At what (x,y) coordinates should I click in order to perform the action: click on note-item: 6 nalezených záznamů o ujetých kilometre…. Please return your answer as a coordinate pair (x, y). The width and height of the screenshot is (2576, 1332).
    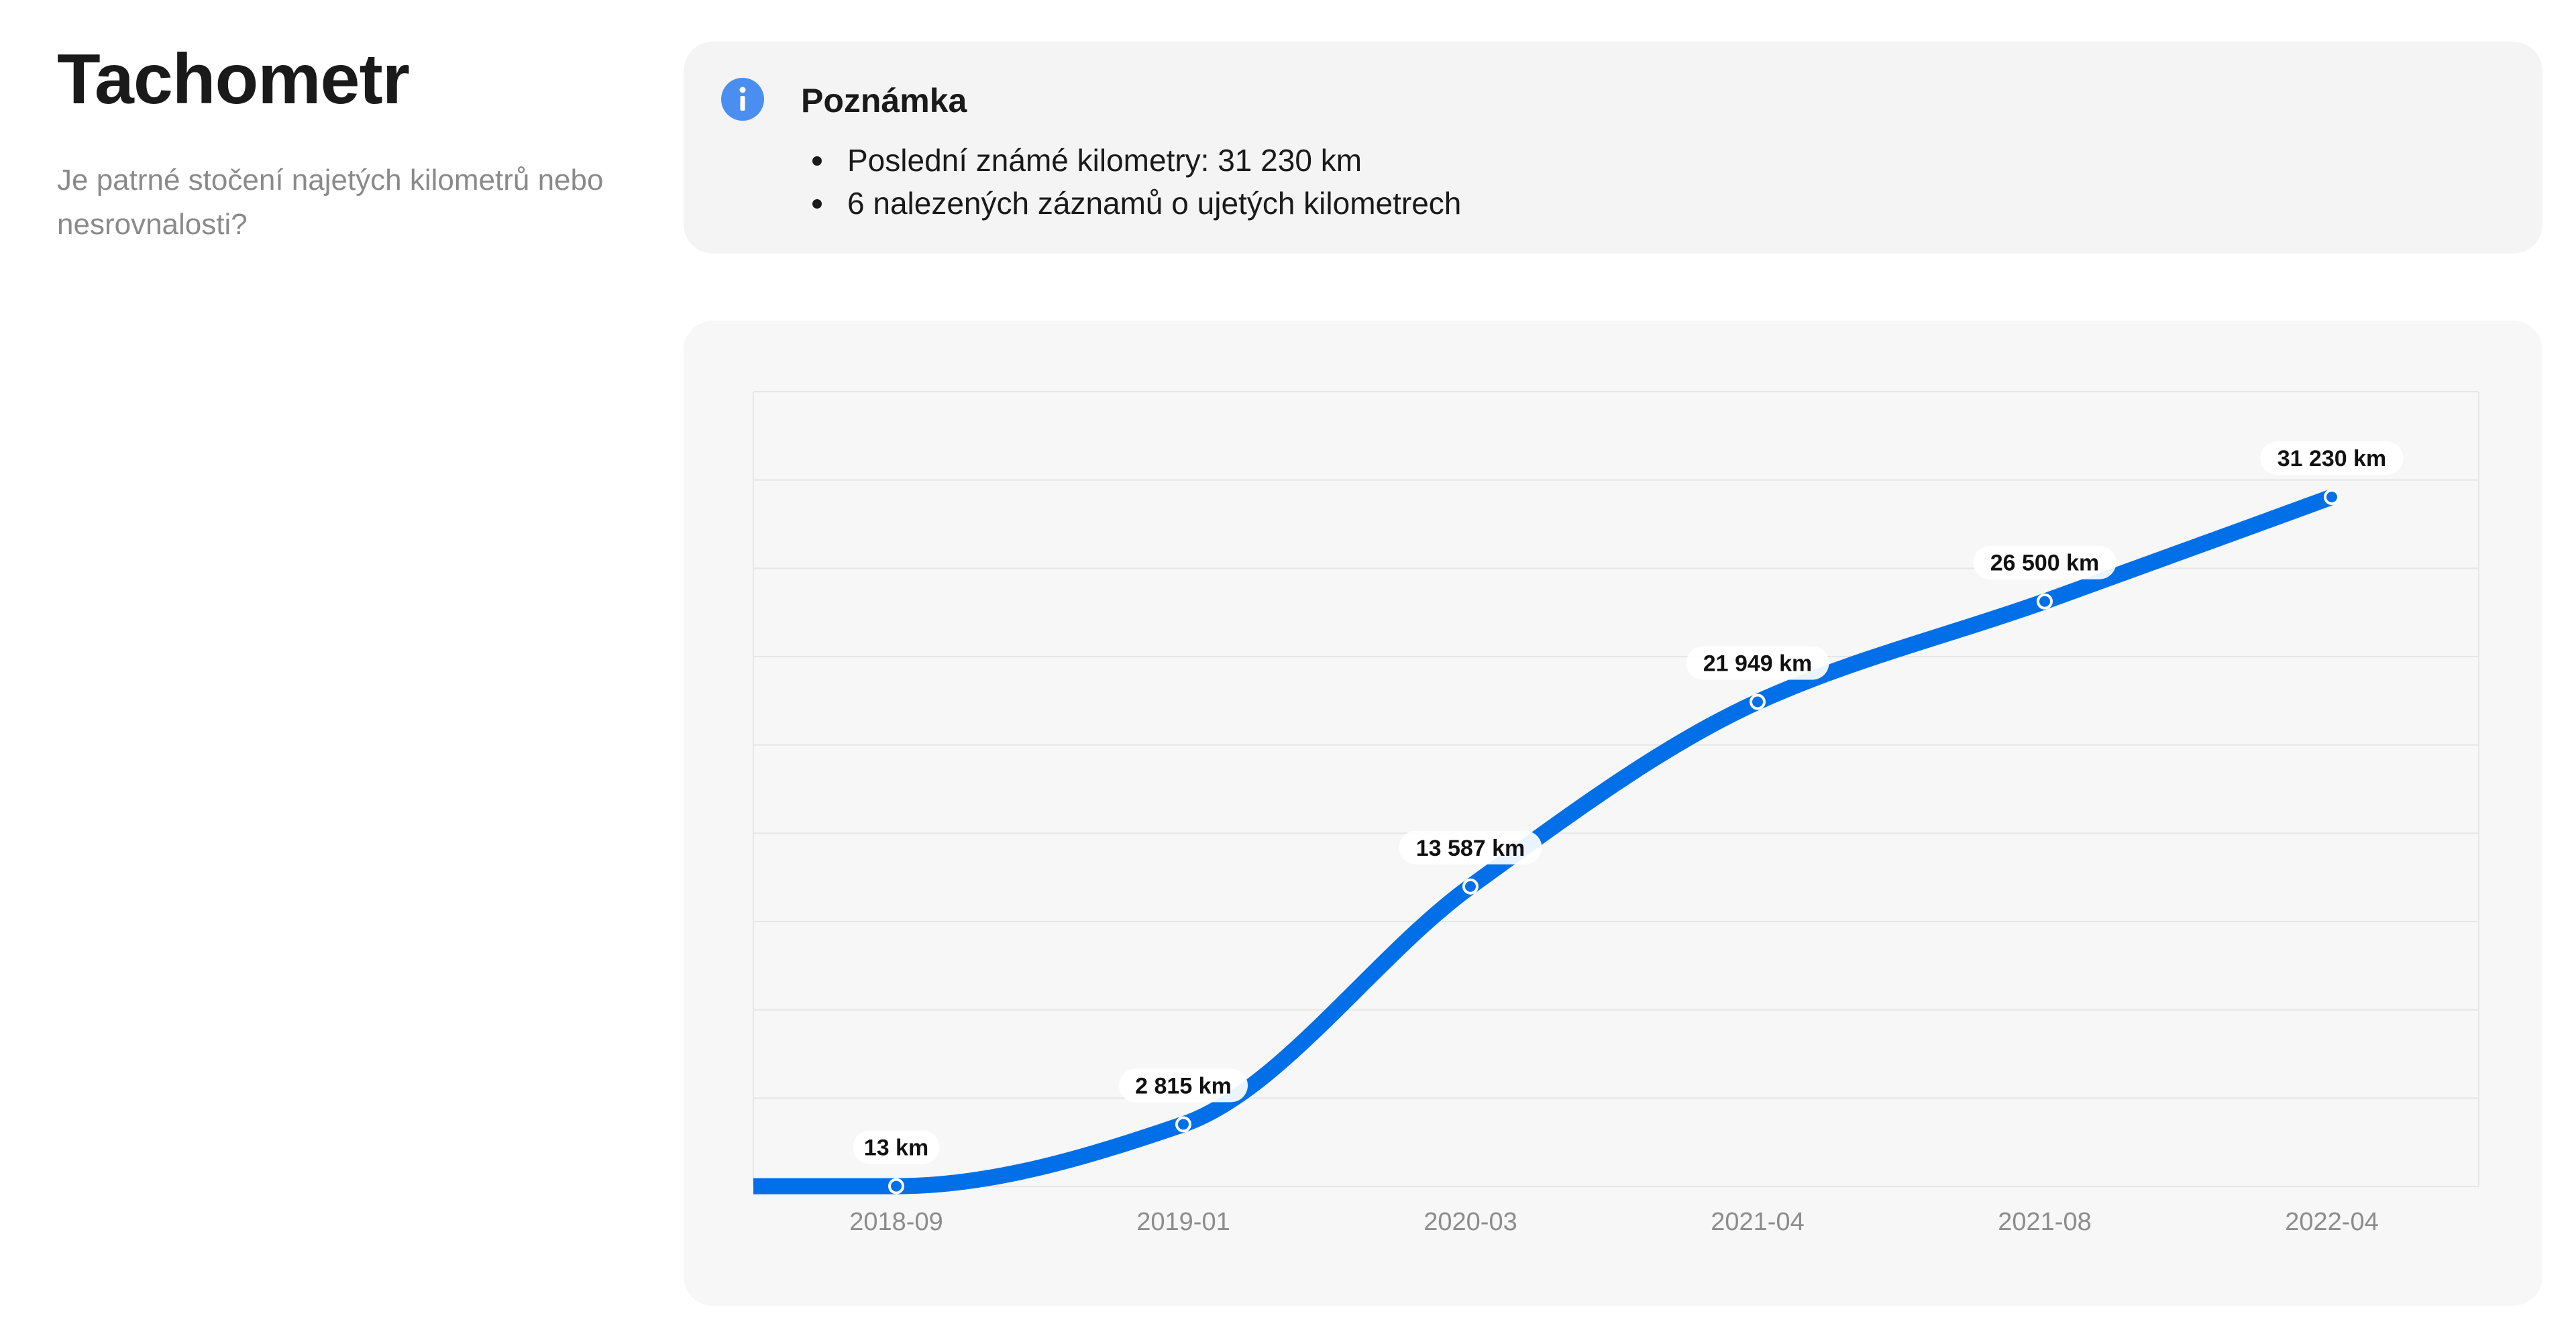
    Looking at the image, I should click on (1136, 203).